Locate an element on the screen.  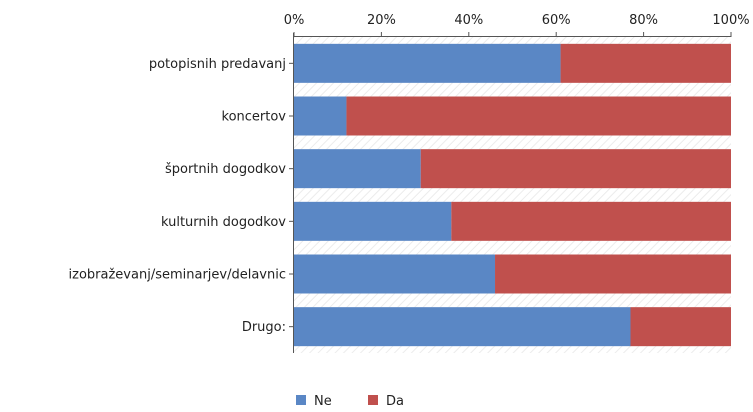
x-tick-label: 60% is located at coordinates (556, 20).